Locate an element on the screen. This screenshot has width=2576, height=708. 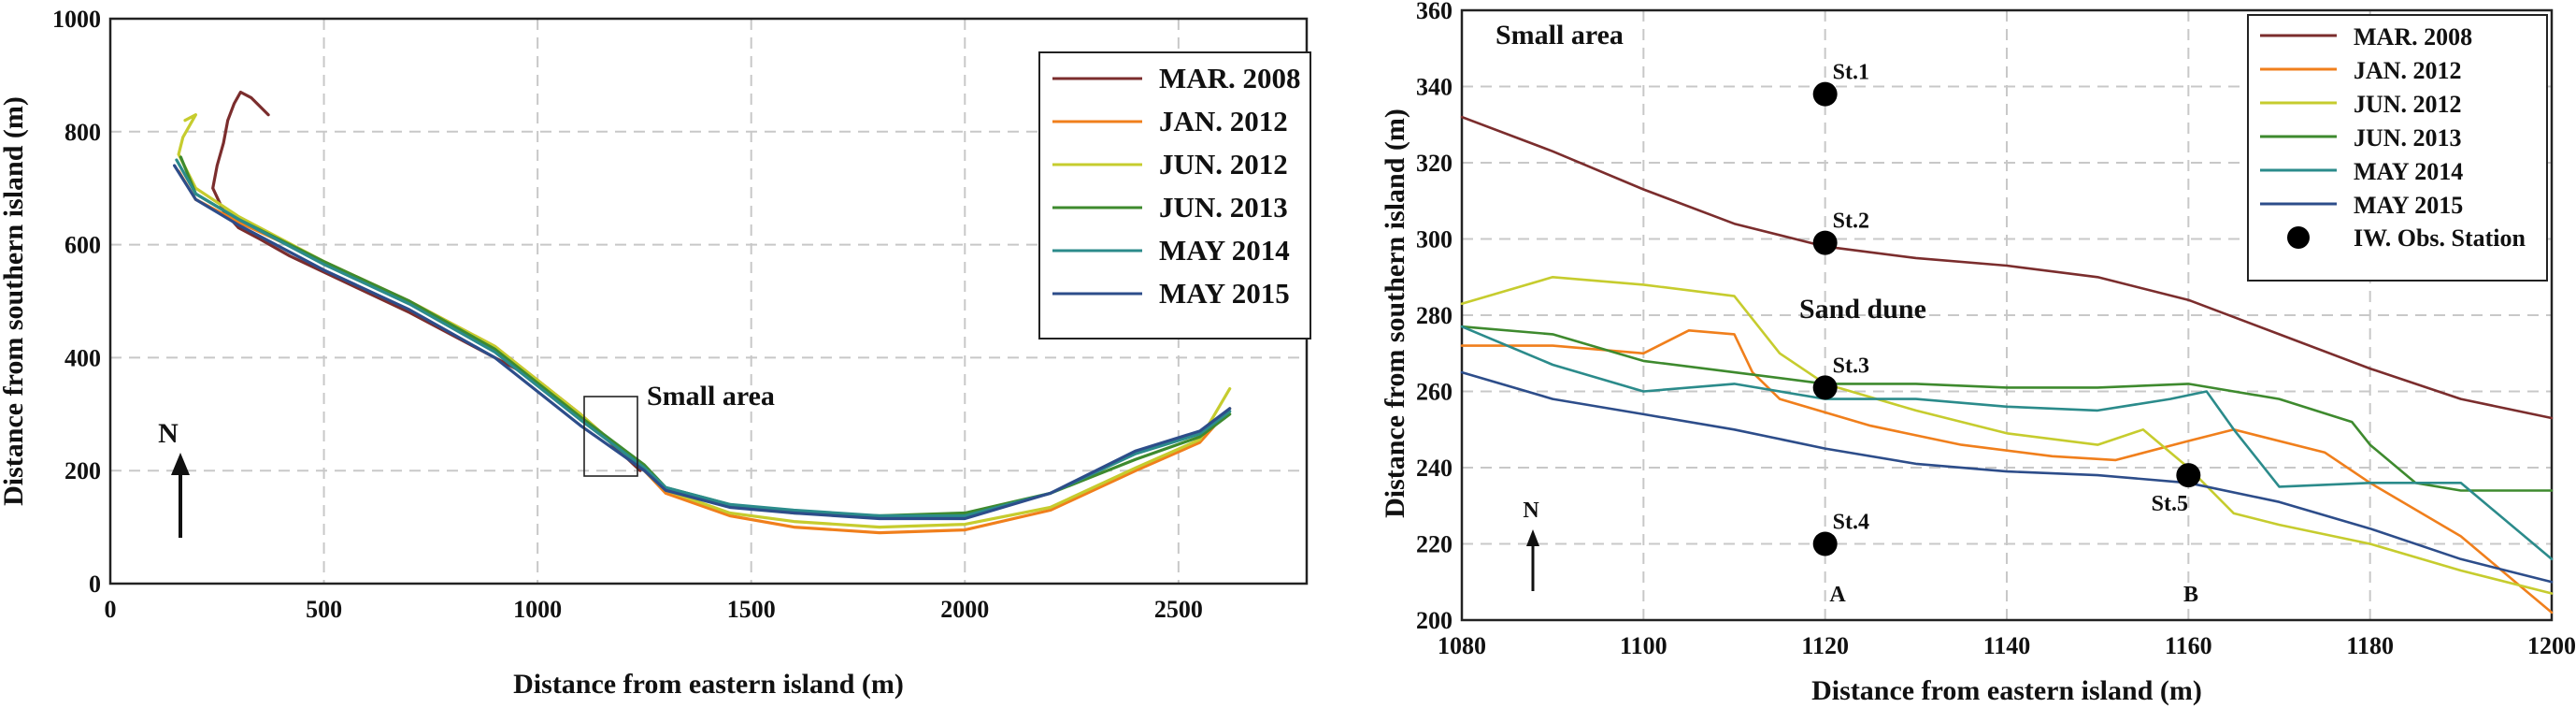
right-north-arrow-icon is located at coordinates (1532, 537).